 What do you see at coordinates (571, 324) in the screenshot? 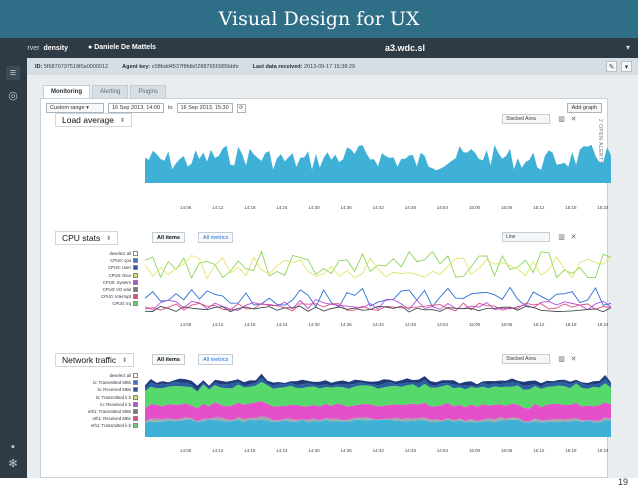
I see `x-tick-label: 15:18` at bounding box center [571, 324].